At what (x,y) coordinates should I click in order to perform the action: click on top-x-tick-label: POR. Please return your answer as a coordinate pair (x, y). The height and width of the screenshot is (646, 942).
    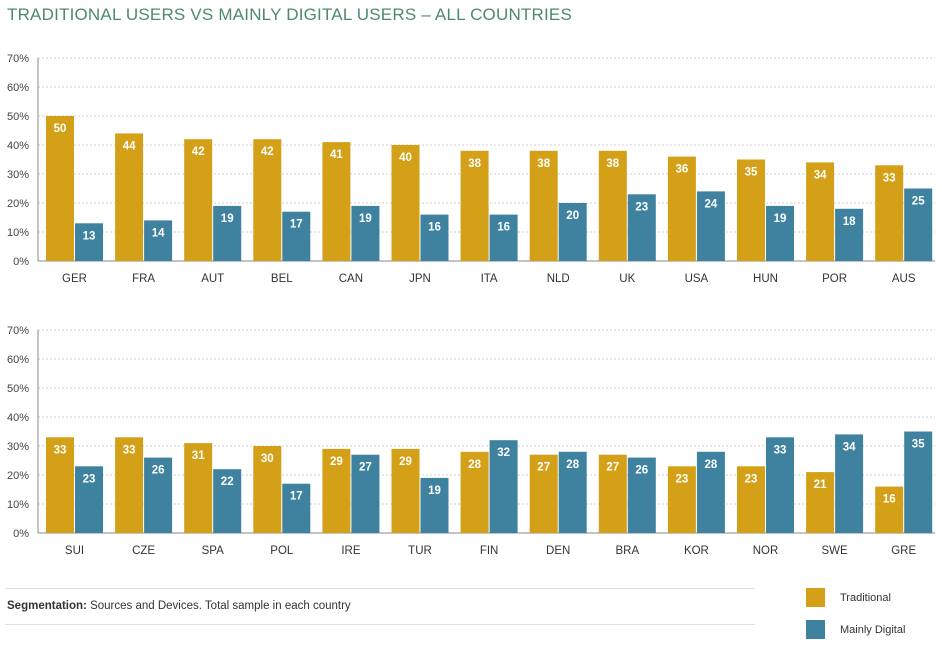
    Looking at the image, I should click on (834, 279).